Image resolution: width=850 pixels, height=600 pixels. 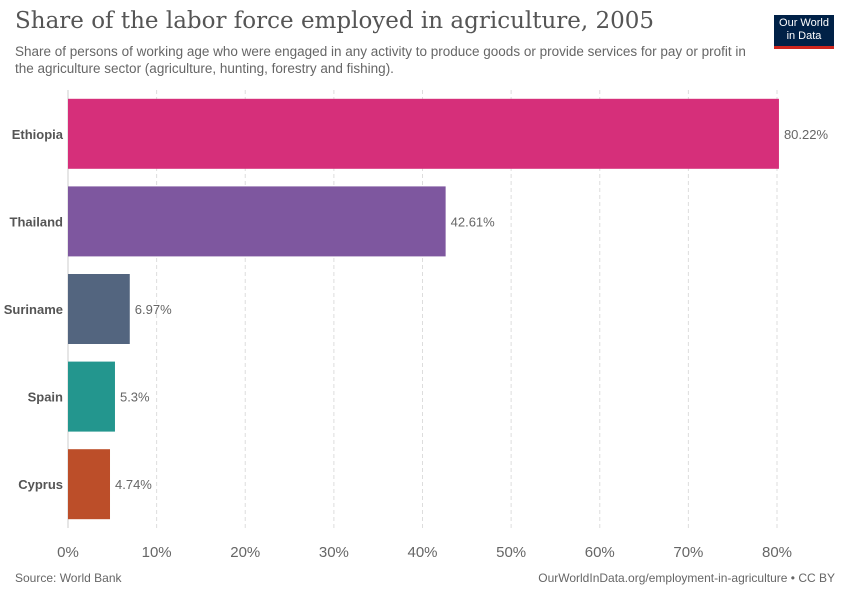 I want to click on x-tick-label: 0%, so click(x=68, y=552).